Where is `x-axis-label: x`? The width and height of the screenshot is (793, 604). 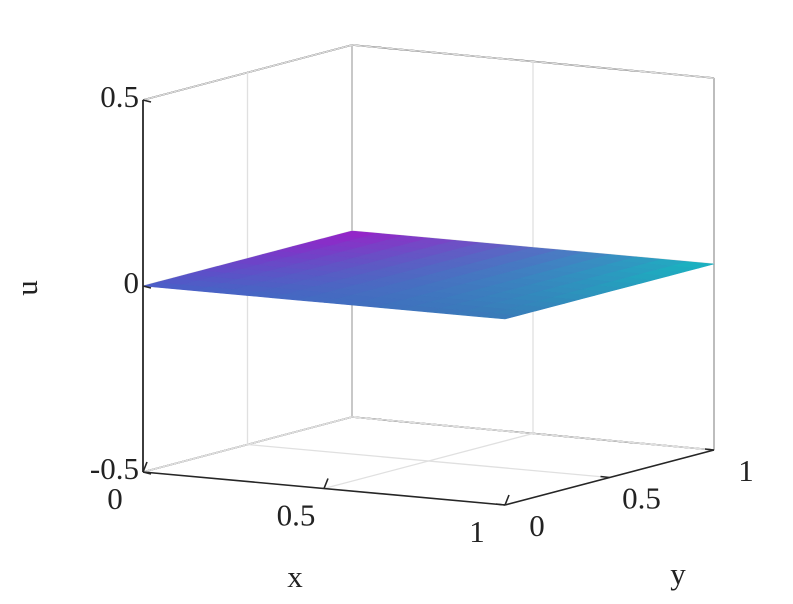
x-axis-label: x is located at coordinates (295, 576).